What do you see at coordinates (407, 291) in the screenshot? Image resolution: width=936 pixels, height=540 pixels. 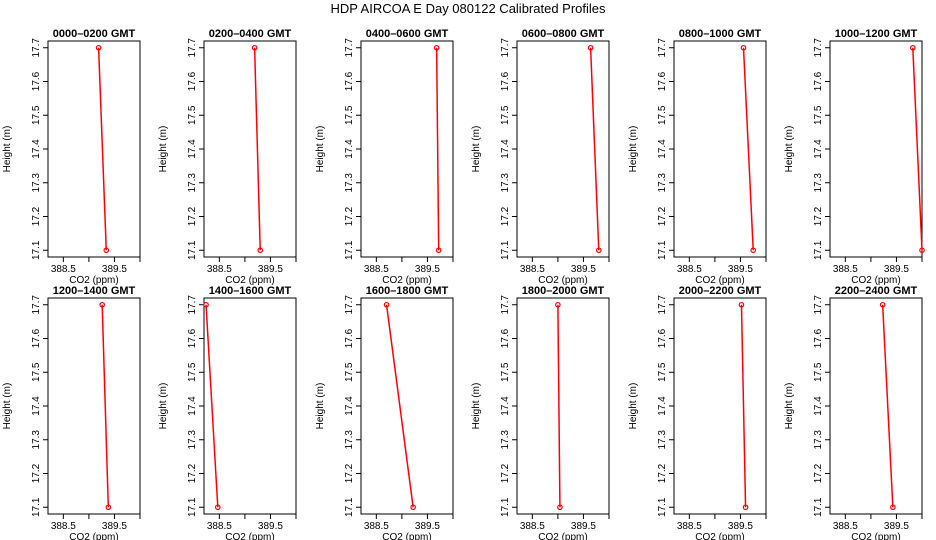 I see `panel-title: 1600–1800 GMT` at bounding box center [407, 291].